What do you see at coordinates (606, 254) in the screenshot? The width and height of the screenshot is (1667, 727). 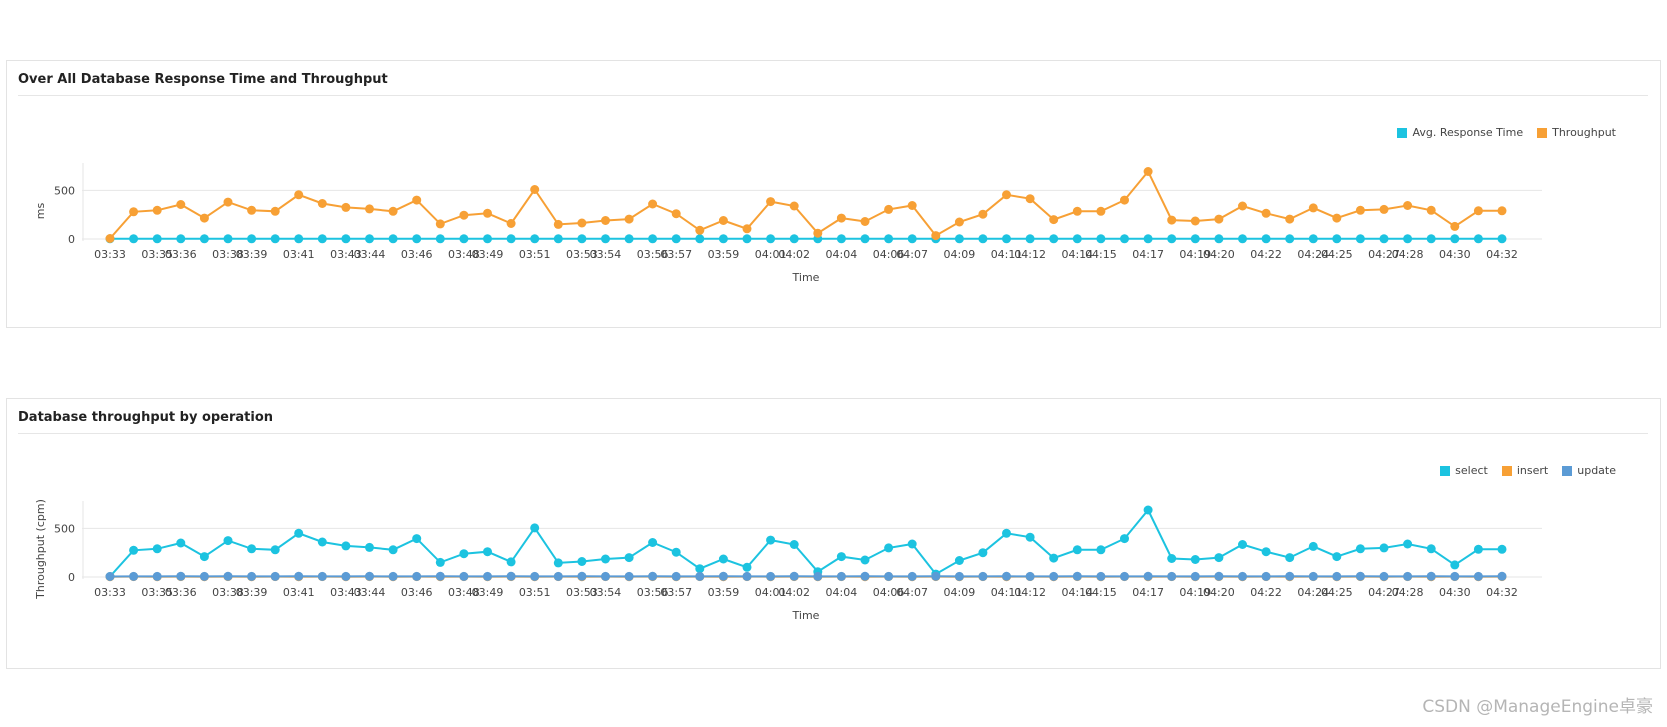 I see `x-tick-label: 03:54` at bounding box center [606, 254].